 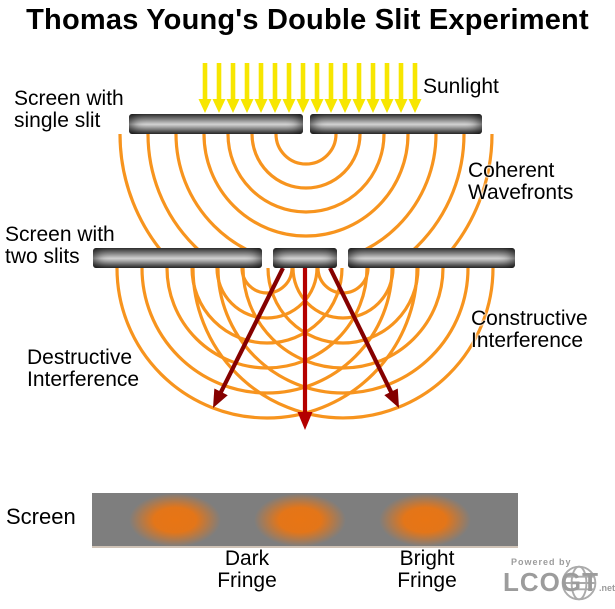 What do you see at coordinates (83, 369) in the screenshot?
I see `label-destructive-interference: Destructive Interference` at bounding box center [83, 369].